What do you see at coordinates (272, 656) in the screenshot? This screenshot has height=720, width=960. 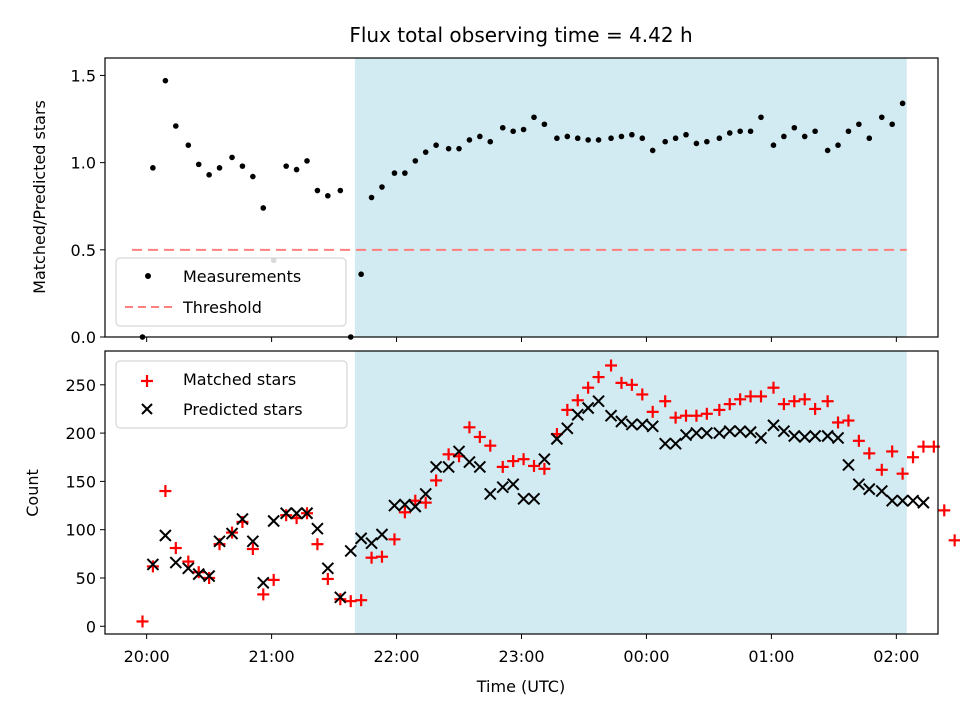 I see `x-tick-label: 21:00` at bounding box center [272, 656].